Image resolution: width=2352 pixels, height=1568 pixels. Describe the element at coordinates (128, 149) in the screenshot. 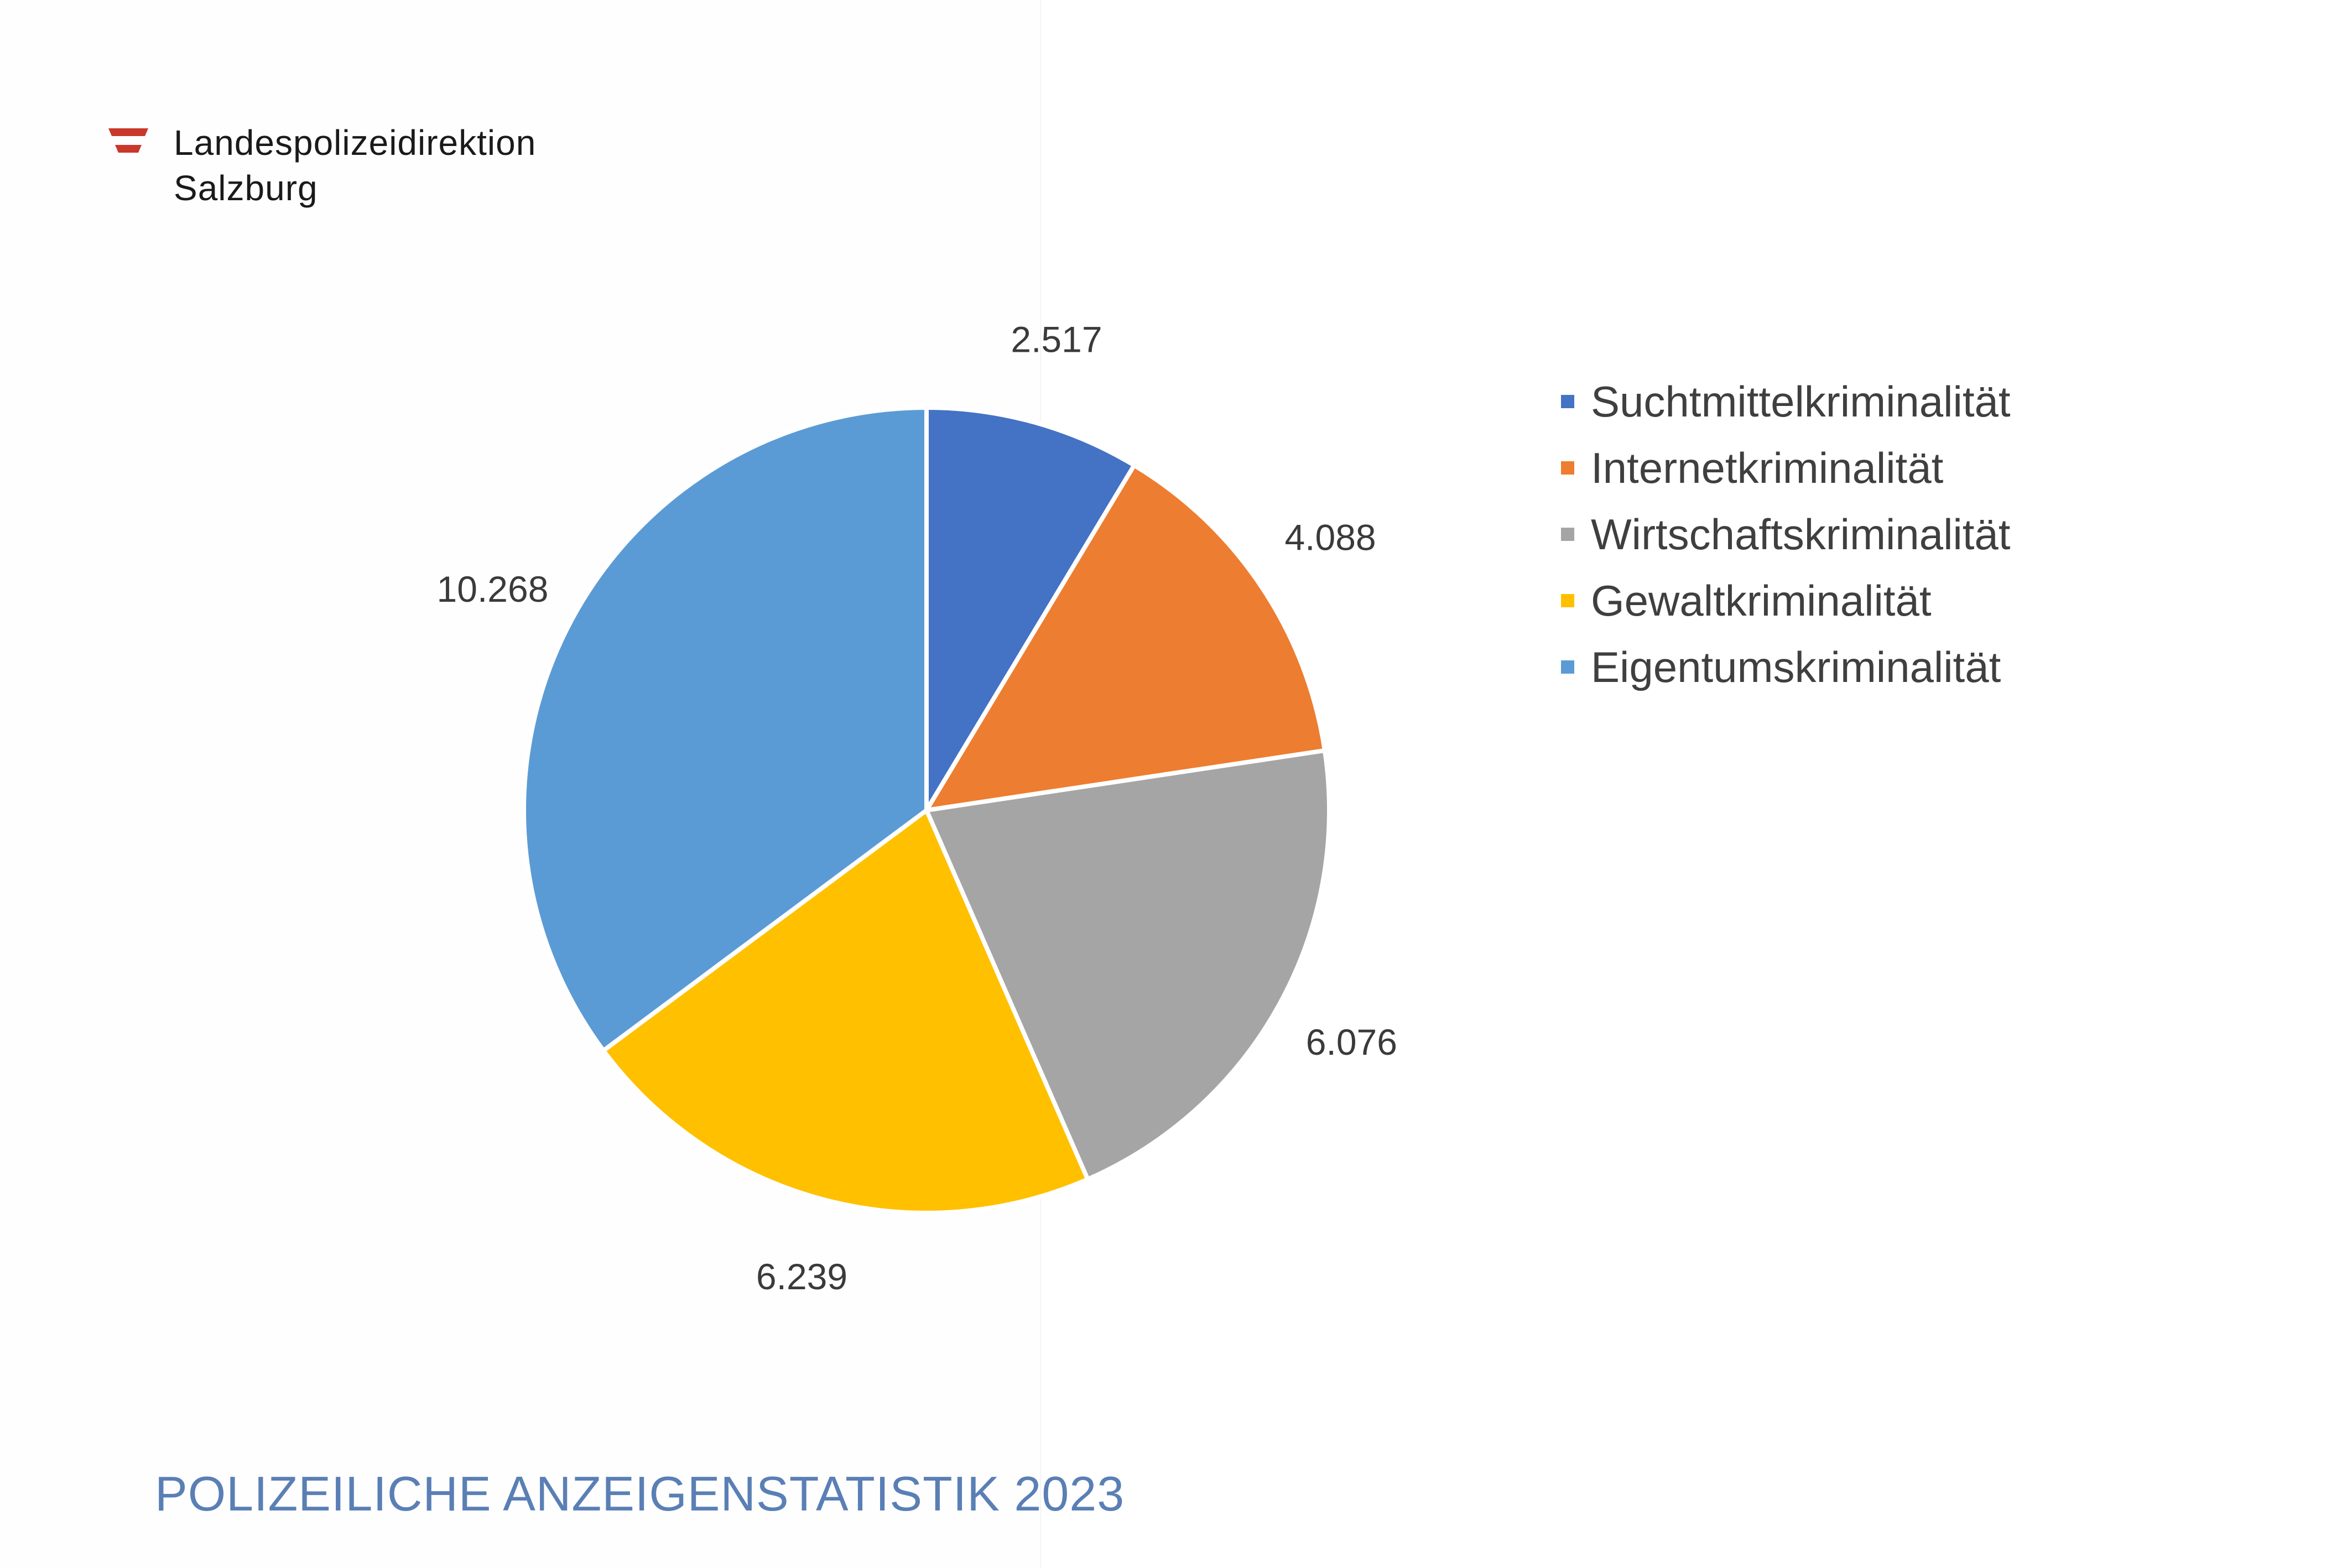

I see `flag-stripe-bottom` at that location.